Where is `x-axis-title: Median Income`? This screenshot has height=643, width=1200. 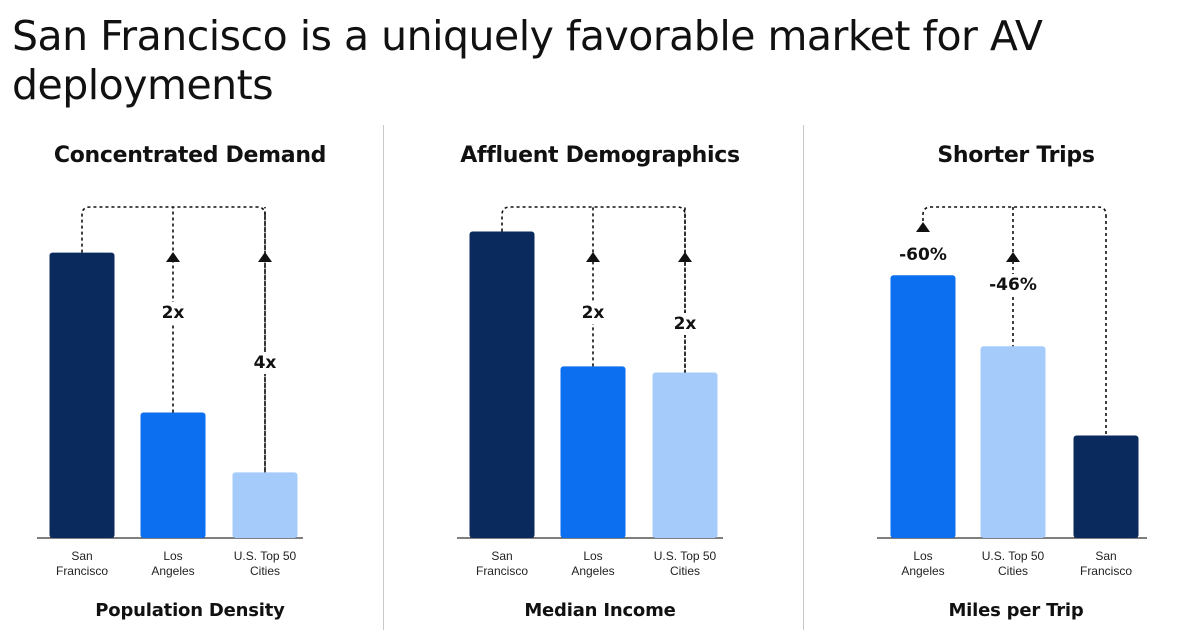
x-axis-title: Median Income is located at coordinates (600, 610).